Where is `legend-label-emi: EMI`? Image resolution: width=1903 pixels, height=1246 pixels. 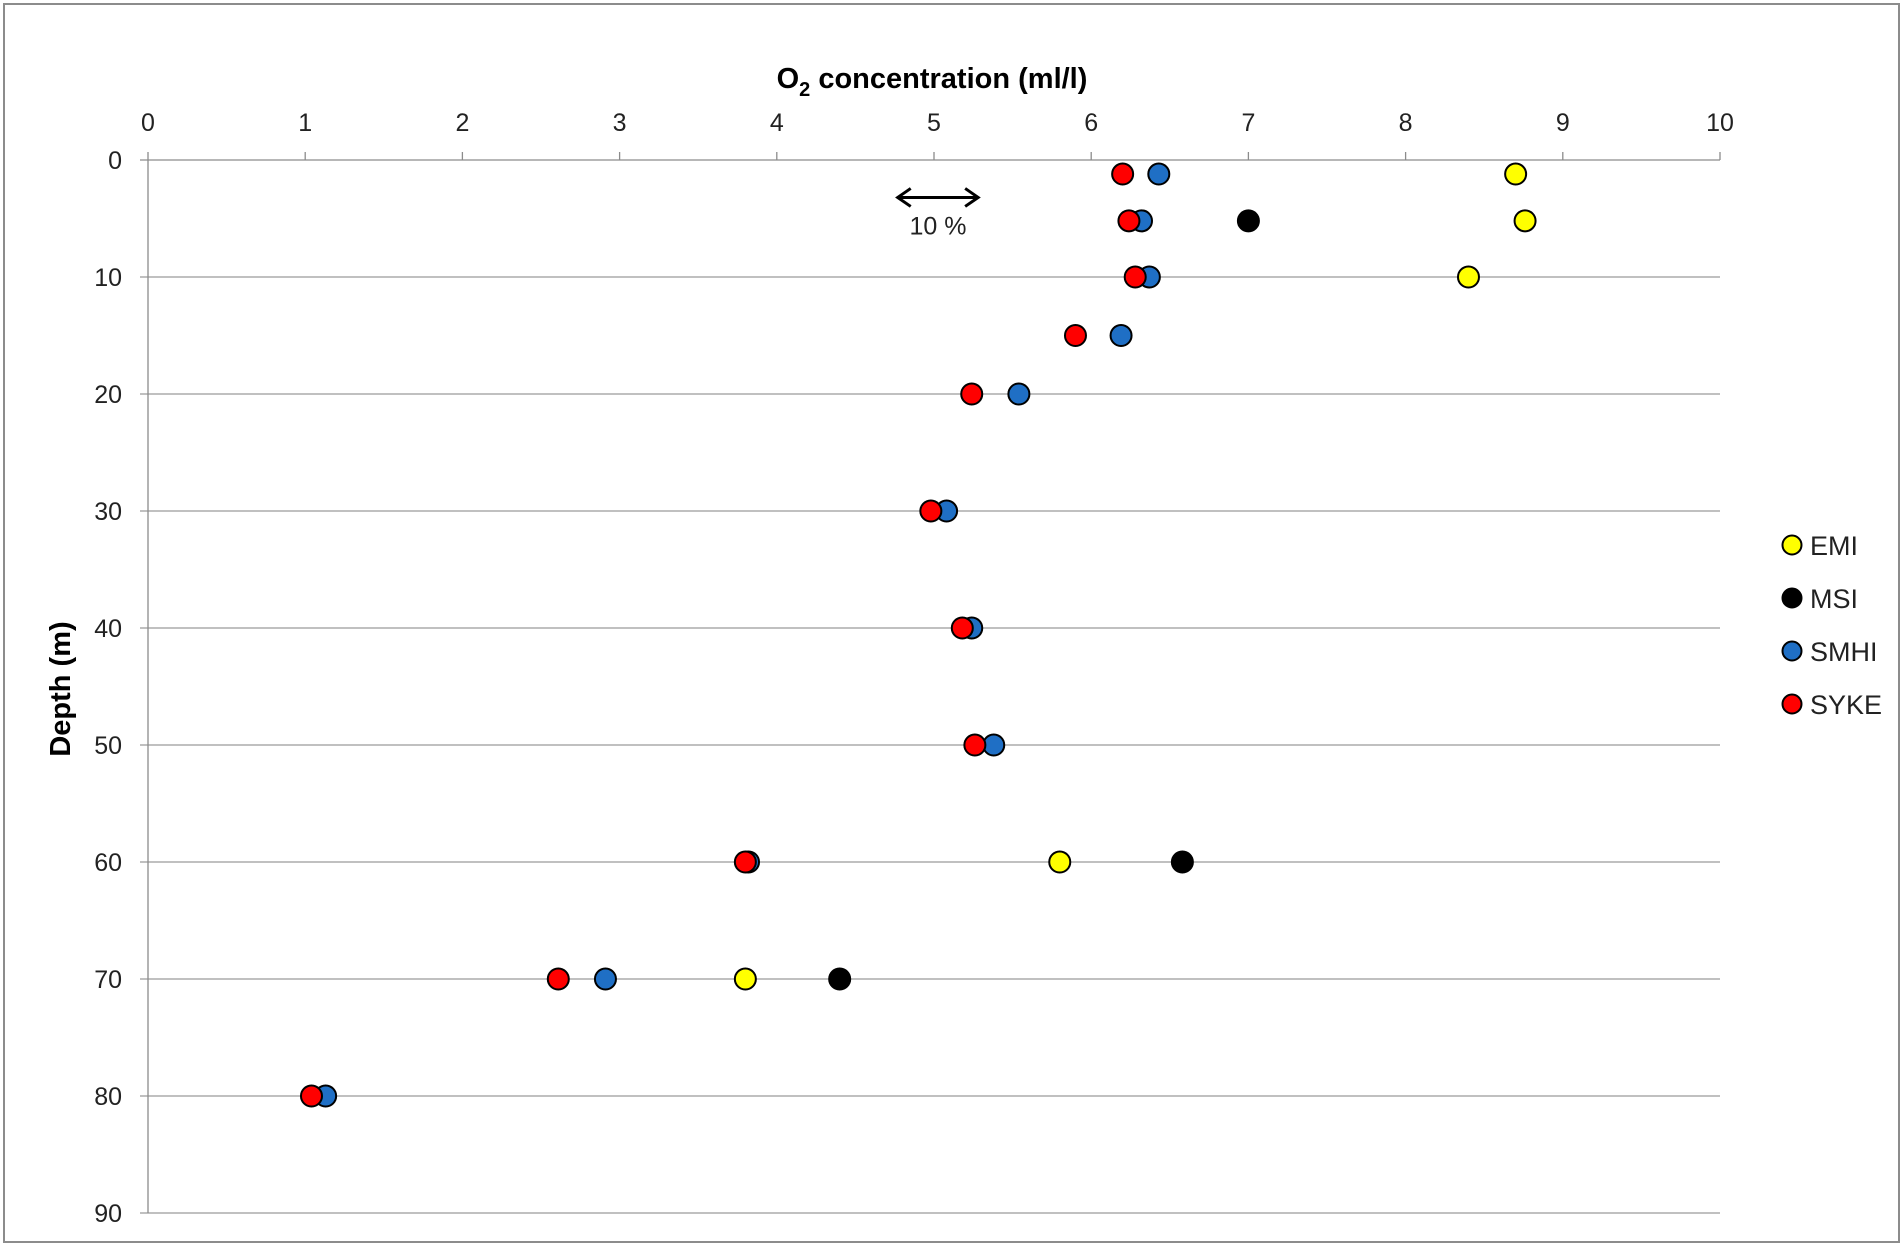 legend-label-emi: EMI is located at coordinates (1834, 546).